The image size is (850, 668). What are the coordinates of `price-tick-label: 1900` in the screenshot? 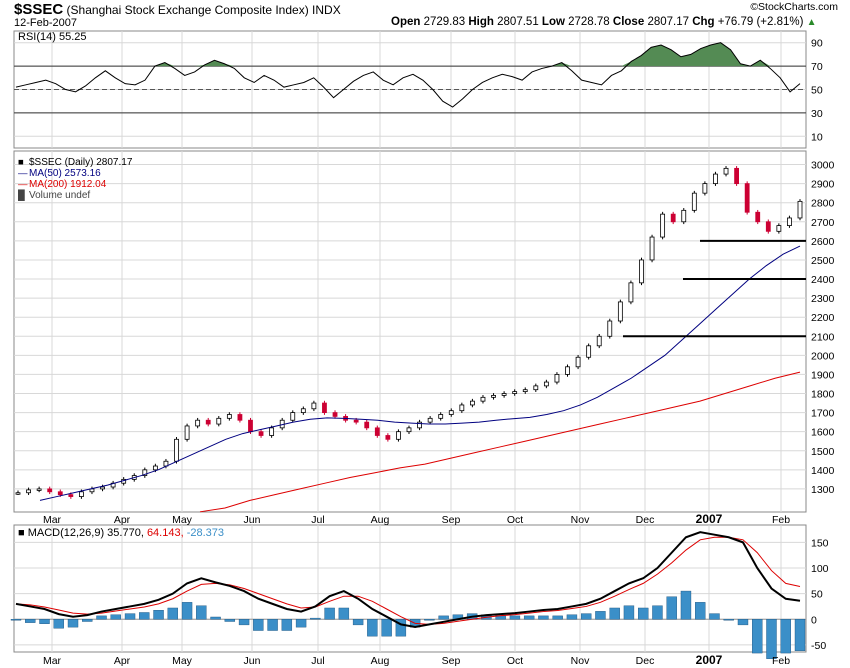 It's located at (823, 375).